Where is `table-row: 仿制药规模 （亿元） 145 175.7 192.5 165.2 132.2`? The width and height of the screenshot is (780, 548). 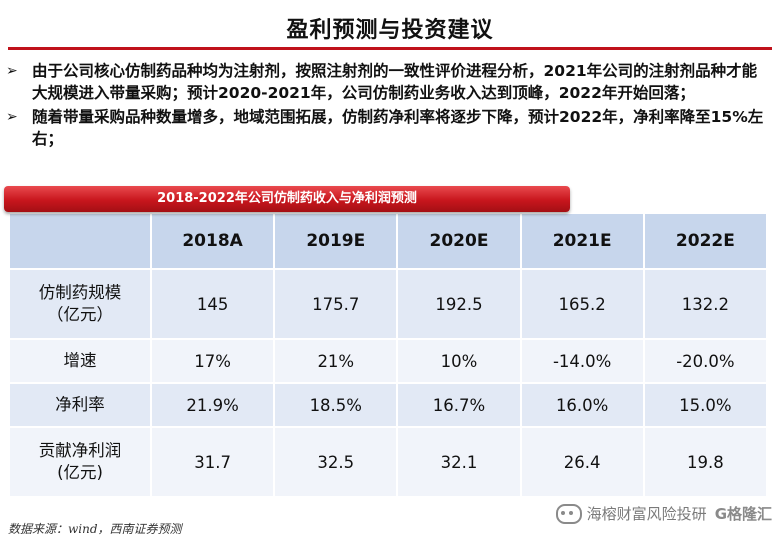
table-row: 仿制药规模 （亿元） 145 175.7 192.5 165.2 132.2 is located at coordinates (388, 304).